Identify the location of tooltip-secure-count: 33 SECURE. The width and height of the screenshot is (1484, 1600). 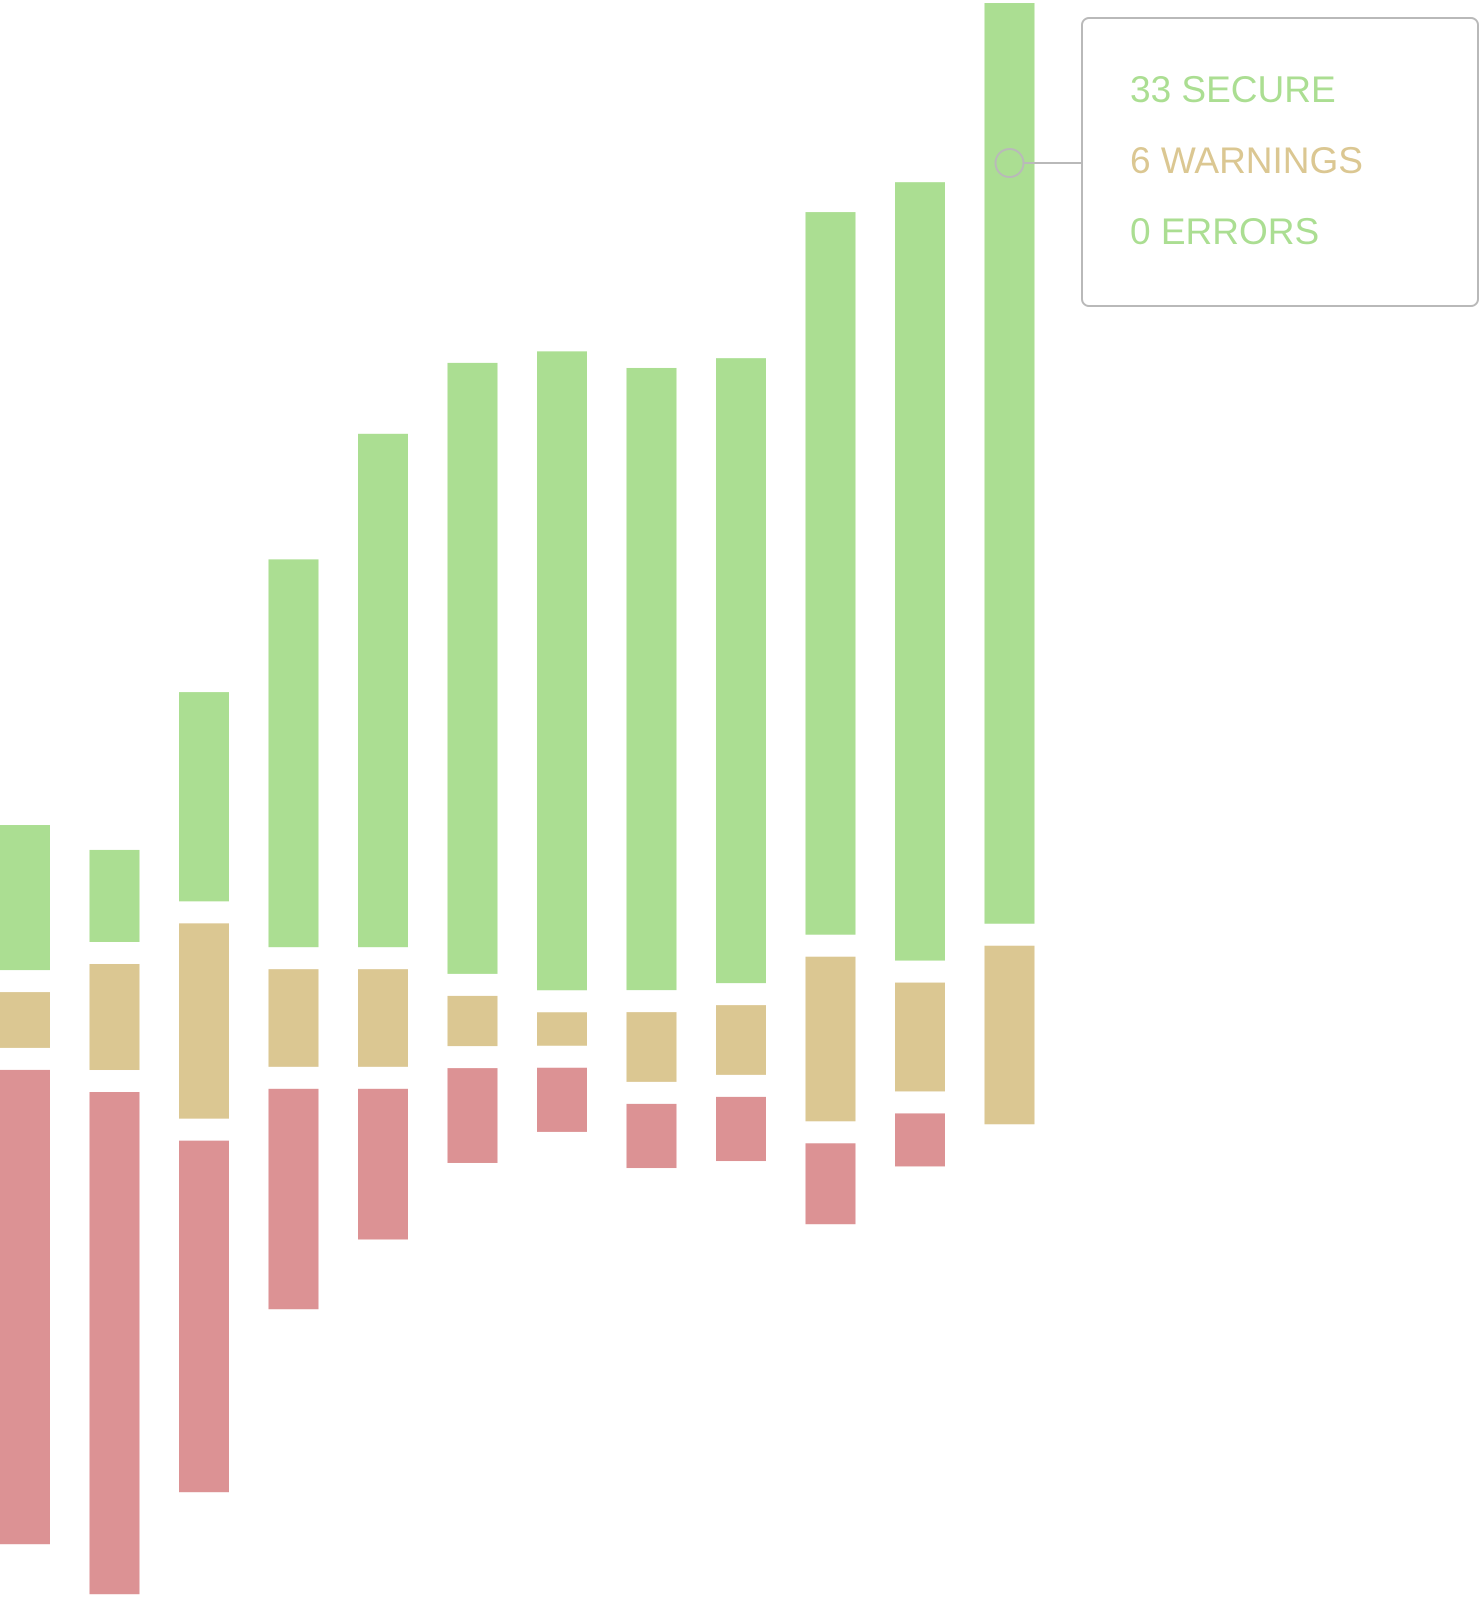
(1233, 89).